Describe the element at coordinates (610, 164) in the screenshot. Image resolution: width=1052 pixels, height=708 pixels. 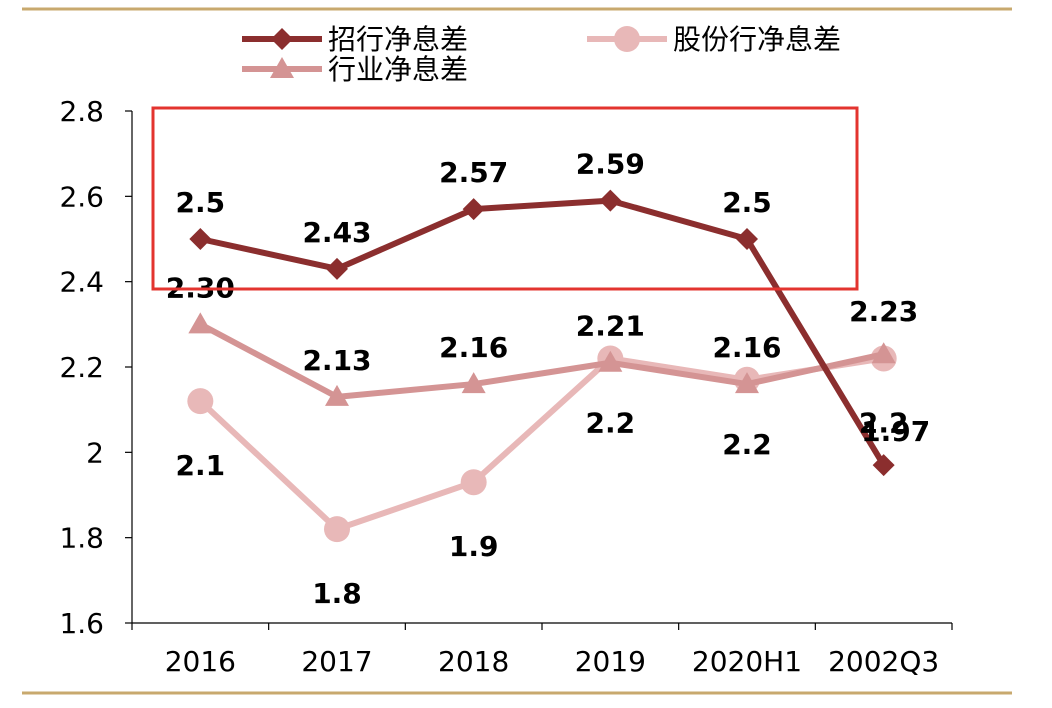
I see `cmb-nim-data-label: 2.59` at that location.